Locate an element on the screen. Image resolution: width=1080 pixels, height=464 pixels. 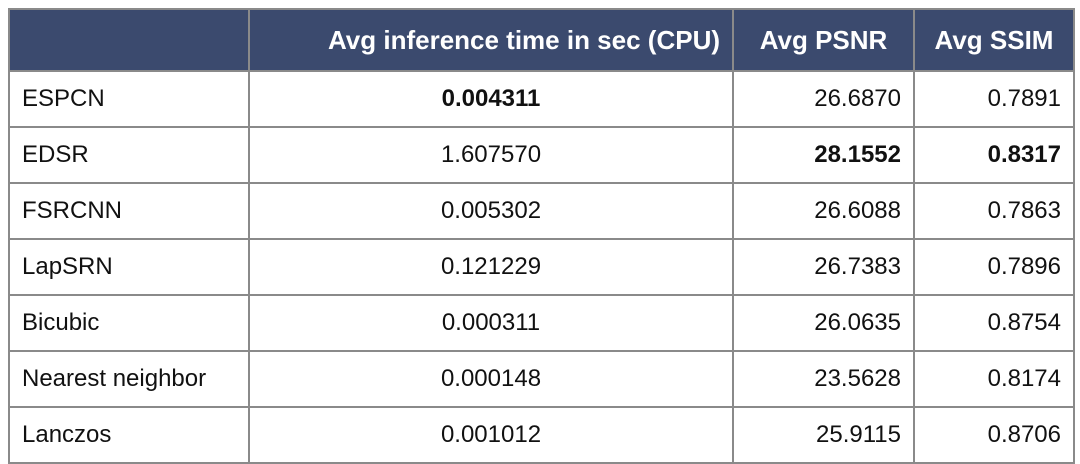
header-ssim: Avg SSIM is located at coordinates (994, 40).